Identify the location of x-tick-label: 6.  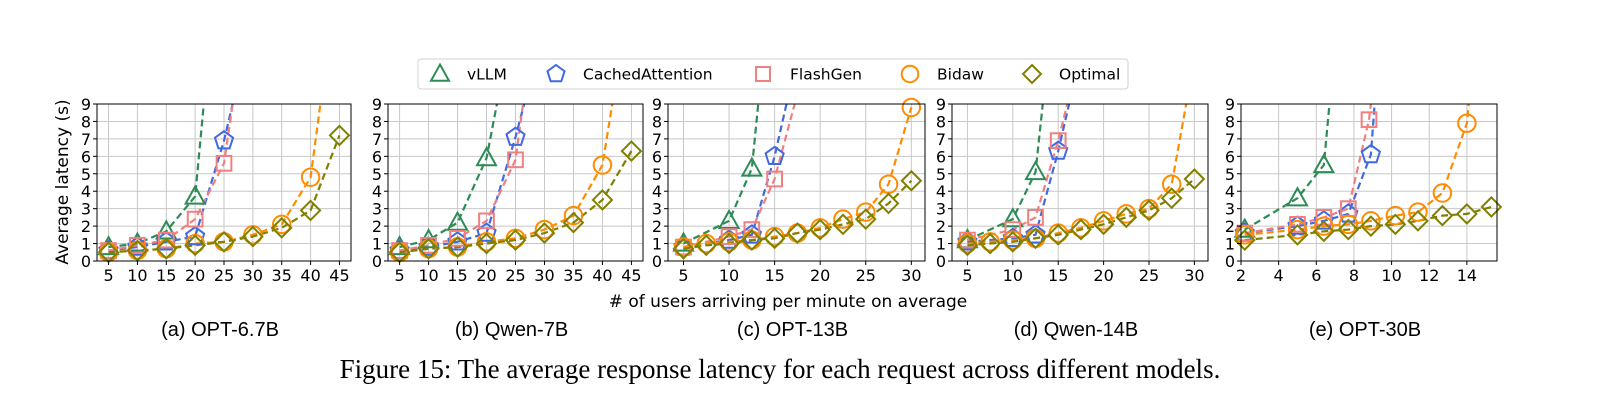
(1316, 275).